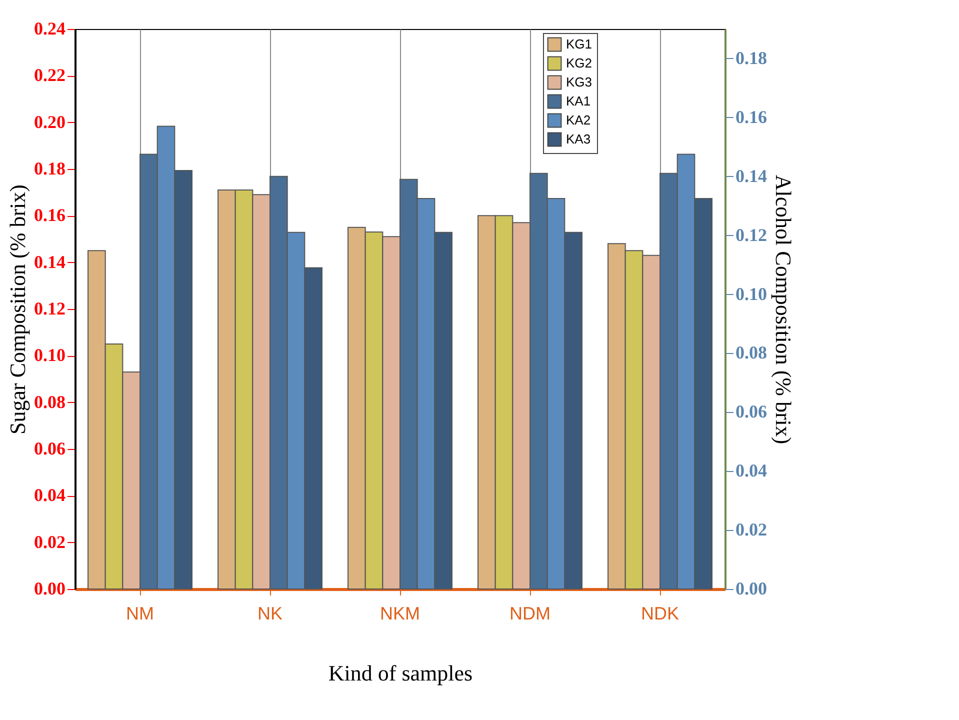 The width and height of the screenshot is (959, 720). Describe the element at coordinates (579, 63) in the screenshot. I see `legend-label: KG2` at that location.